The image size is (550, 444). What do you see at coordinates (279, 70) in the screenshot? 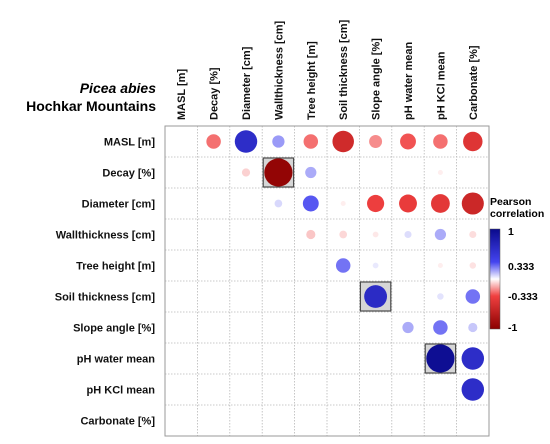
I see `column-label: Wallthickness [cm]` at bounding box center [279, 70].